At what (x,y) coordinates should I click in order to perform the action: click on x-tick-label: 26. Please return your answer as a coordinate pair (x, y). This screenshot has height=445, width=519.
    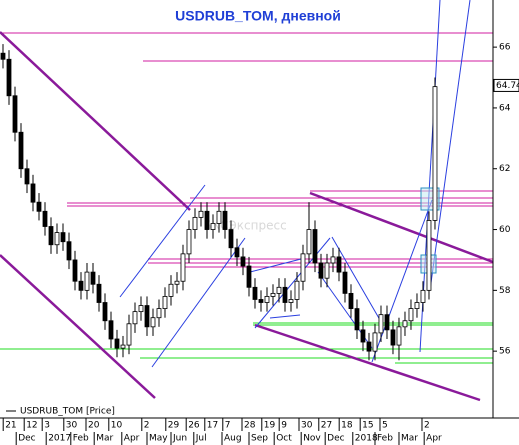
    Looking at the image, I should click on (194, 426).